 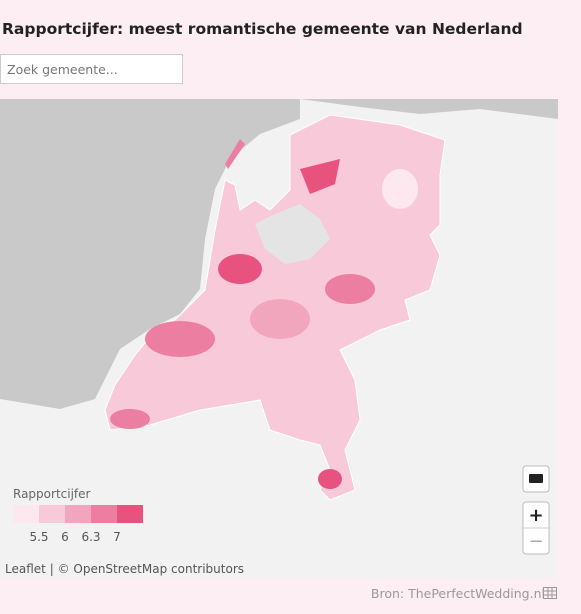 What do you see at coordinates (429, 109) in the screenshot?
I see `sea` at bounding box center [429, 109].